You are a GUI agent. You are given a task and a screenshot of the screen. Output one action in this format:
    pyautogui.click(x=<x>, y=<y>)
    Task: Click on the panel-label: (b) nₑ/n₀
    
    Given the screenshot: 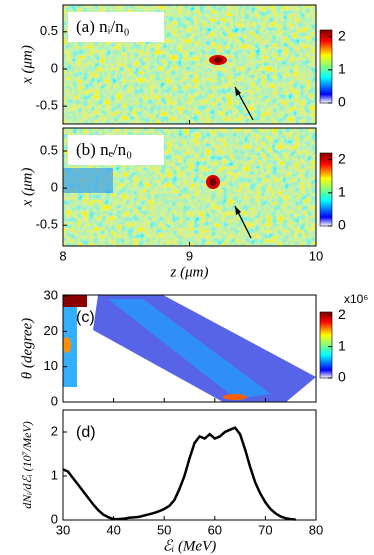 What is the action you would take?
    pyautogui.click(x=104, y=149)
    